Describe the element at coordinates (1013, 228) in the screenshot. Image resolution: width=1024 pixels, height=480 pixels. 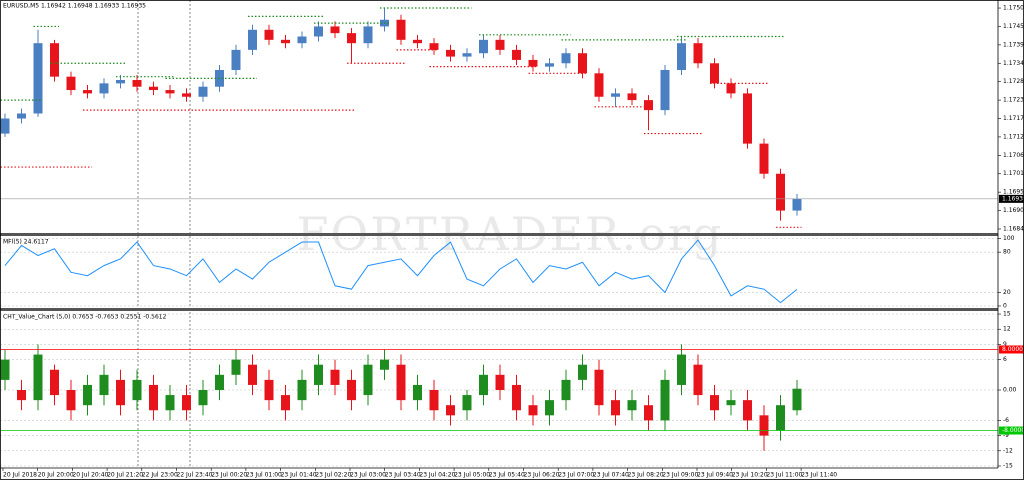
I see `y-tick-label: 1.16845` at that location.